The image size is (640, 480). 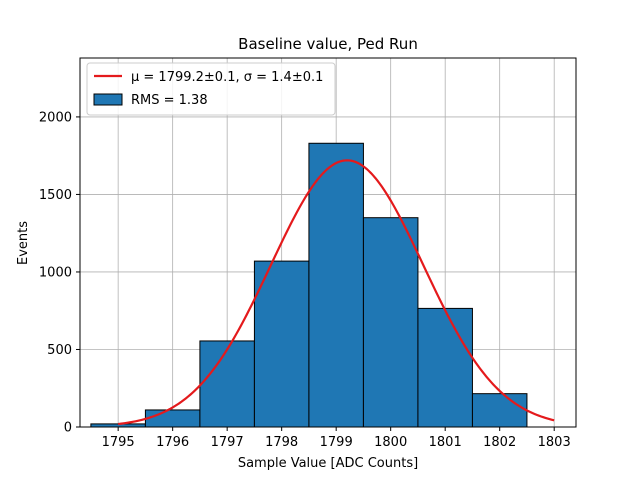 I want to click on chart-title: Baseline value, Ped Run, so click(x=328, y=44).